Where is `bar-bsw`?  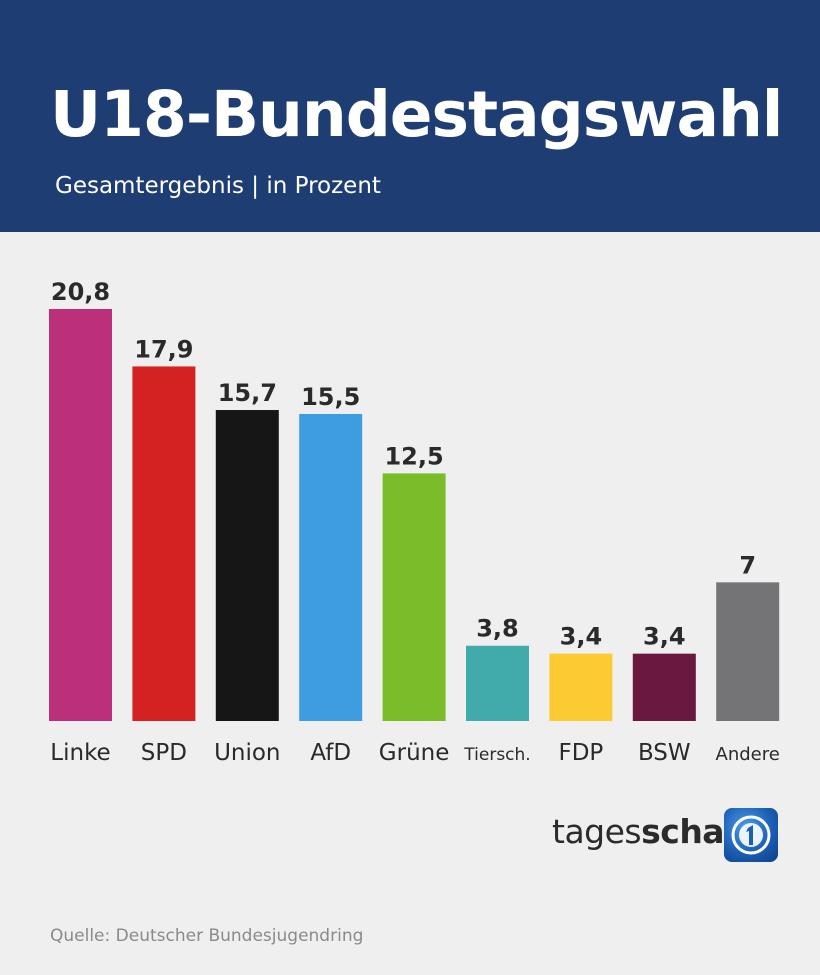 bar-bsw is located at coordinates (664, 687).